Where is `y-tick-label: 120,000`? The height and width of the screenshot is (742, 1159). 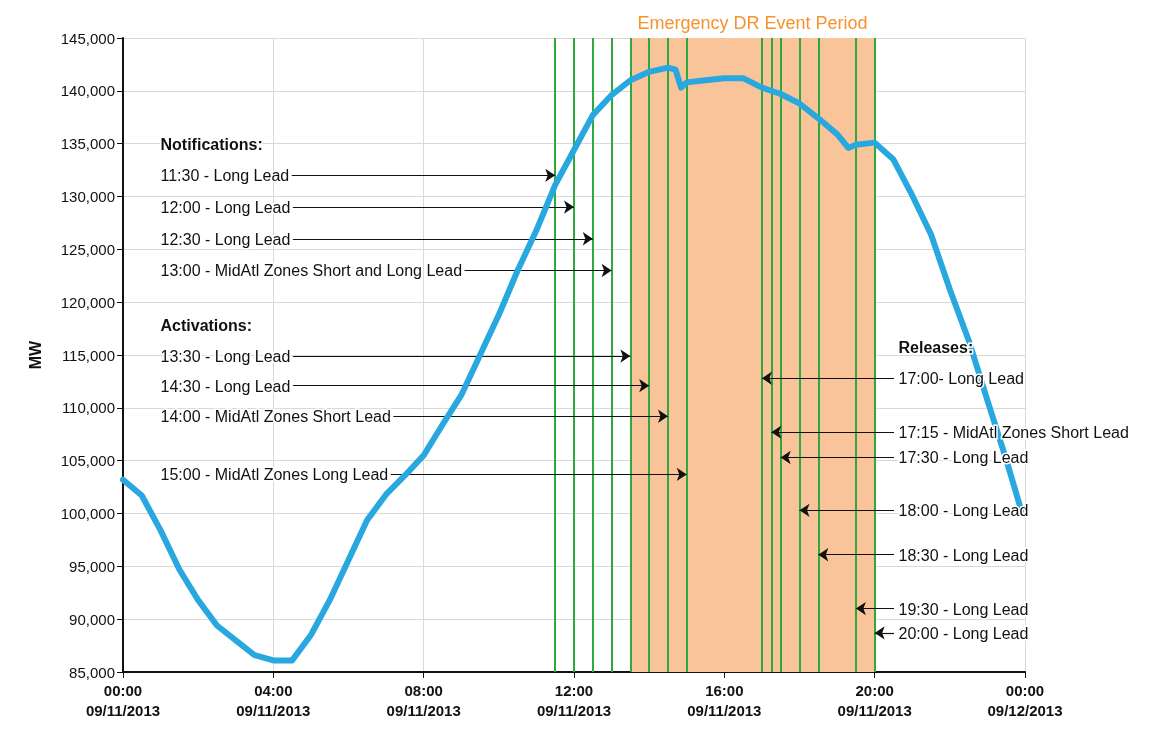
y-tick-label: 120,000 is located at coordinates (87, 302).